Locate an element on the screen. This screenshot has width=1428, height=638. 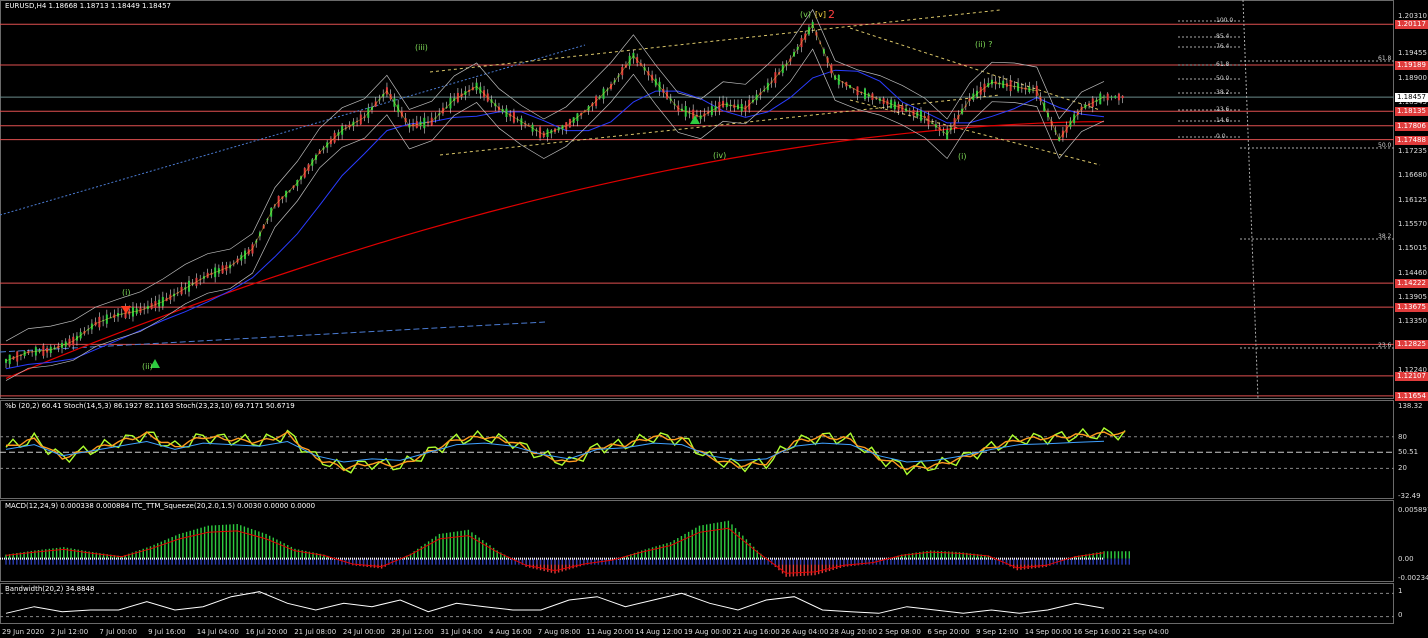
time-tick: 29 Jun 2020 is located at coordinates (23, 632).